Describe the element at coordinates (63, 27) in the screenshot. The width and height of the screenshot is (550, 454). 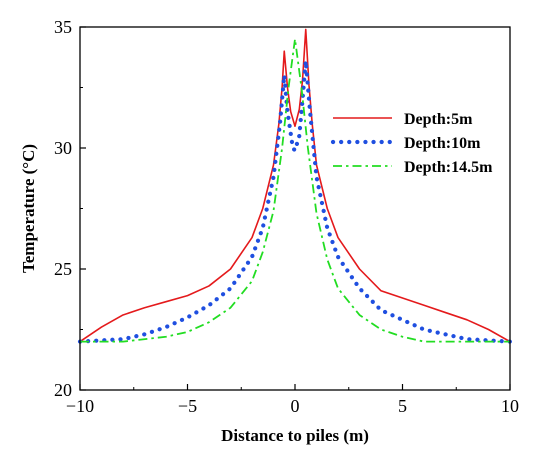
I see `y-tick-label: 35` at that location.